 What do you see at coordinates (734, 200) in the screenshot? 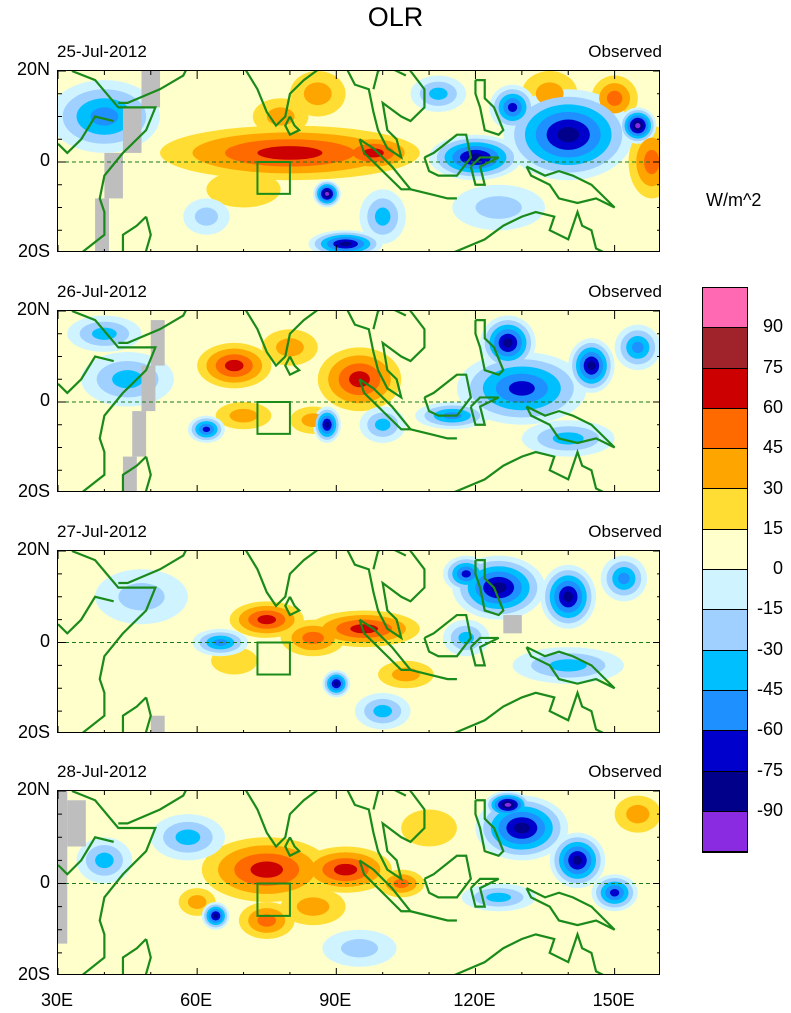
I see `colorbar-units: W/m^2` at bounding box center [734, 200].